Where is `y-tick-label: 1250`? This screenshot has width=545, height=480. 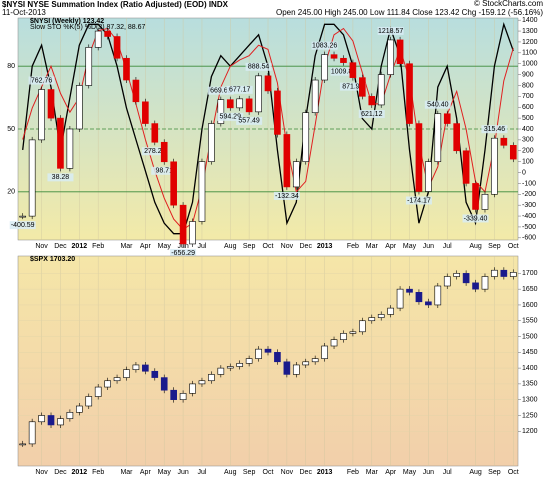
y-tick-label: 1250 is located at coordinates (530, 415).